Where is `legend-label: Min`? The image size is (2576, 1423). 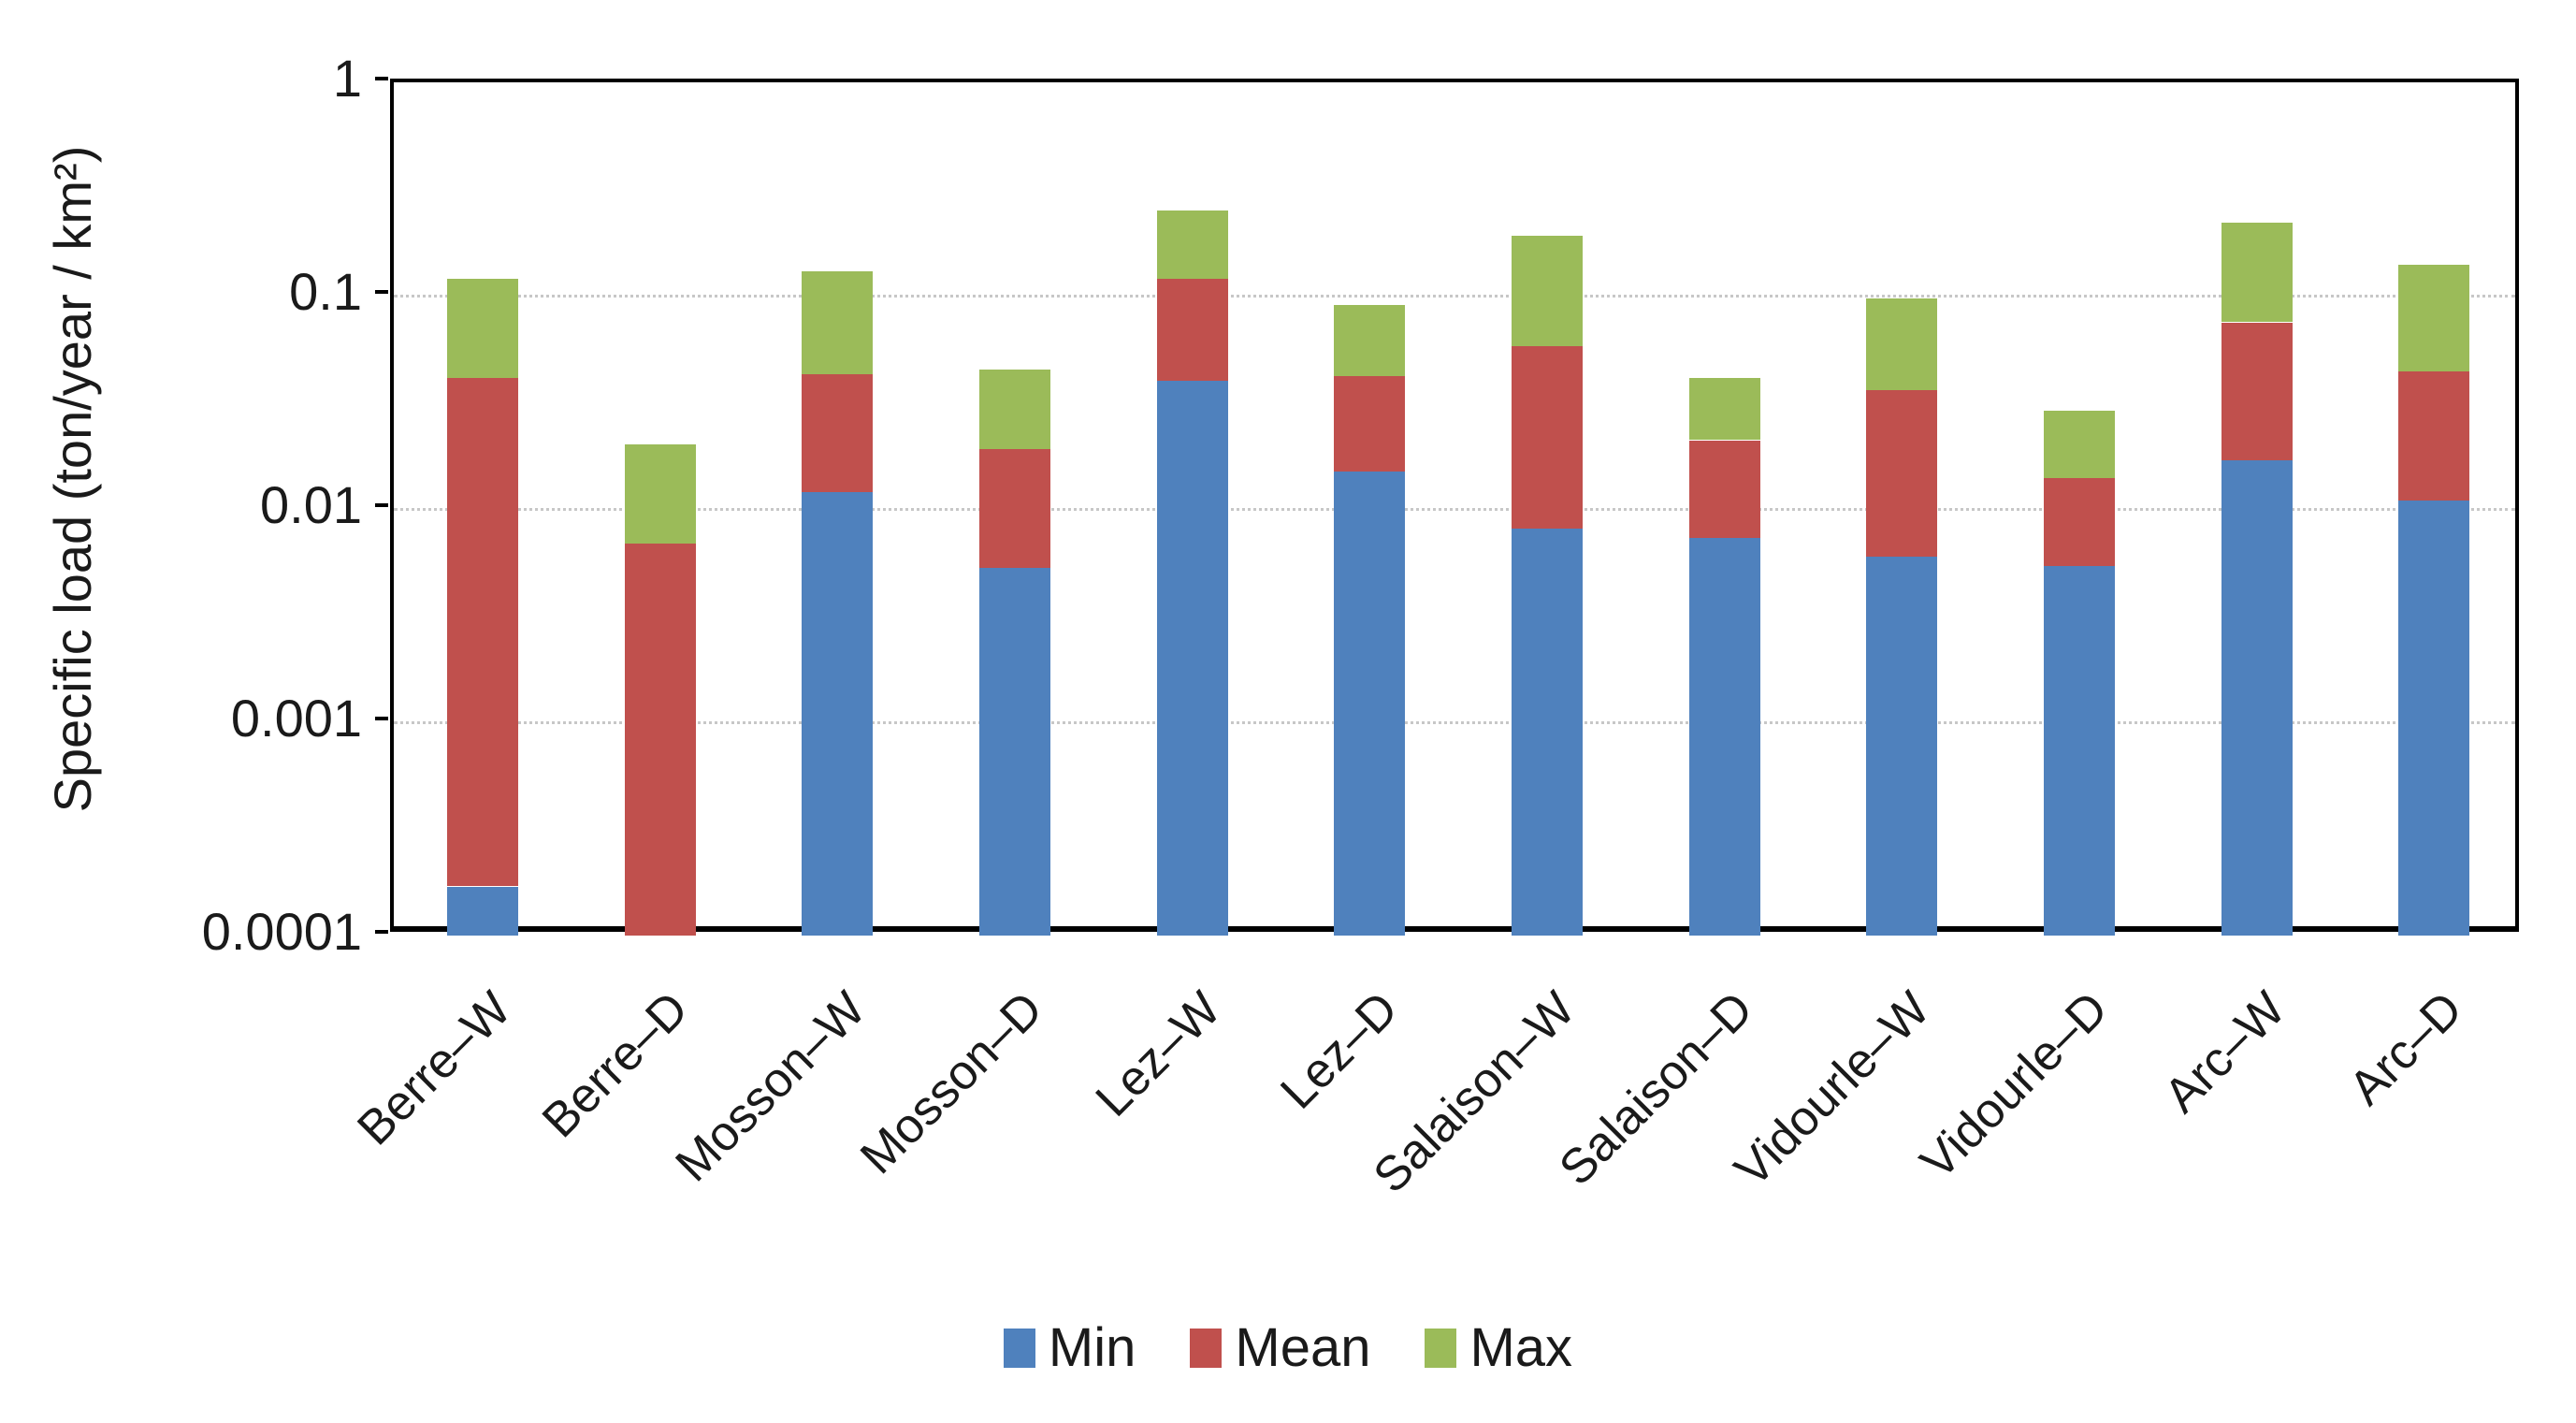 legend-label: Min is located at coordinates (1092, 1348).